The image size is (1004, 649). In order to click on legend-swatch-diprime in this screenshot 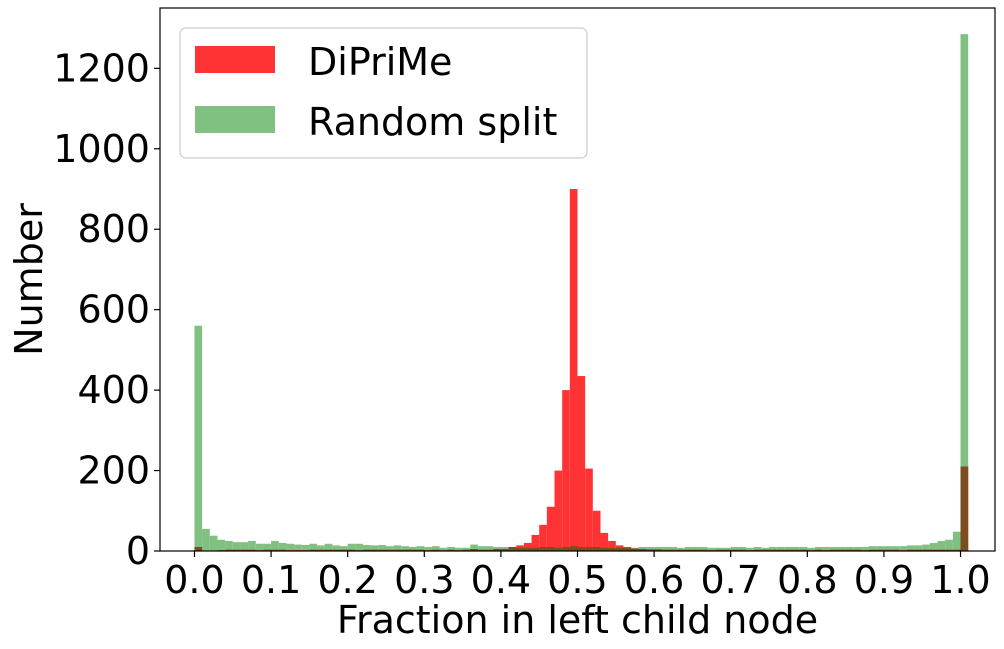, I will do `click(235, 59)`.